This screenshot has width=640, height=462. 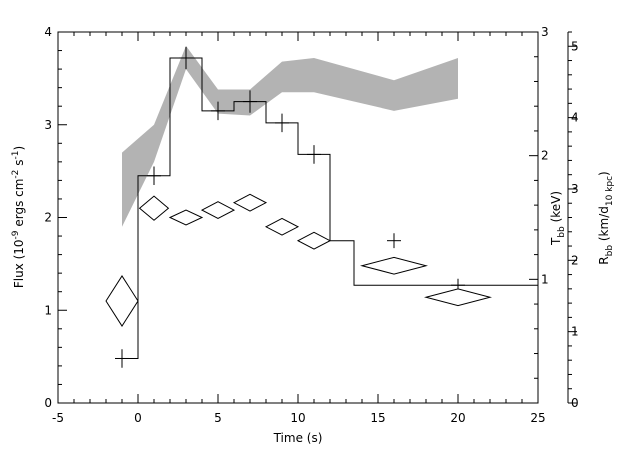 What do you see at coordinates (537, 418) in the screenshot?
I see `x-tick-label: 25` at bounding box center [537, 418].